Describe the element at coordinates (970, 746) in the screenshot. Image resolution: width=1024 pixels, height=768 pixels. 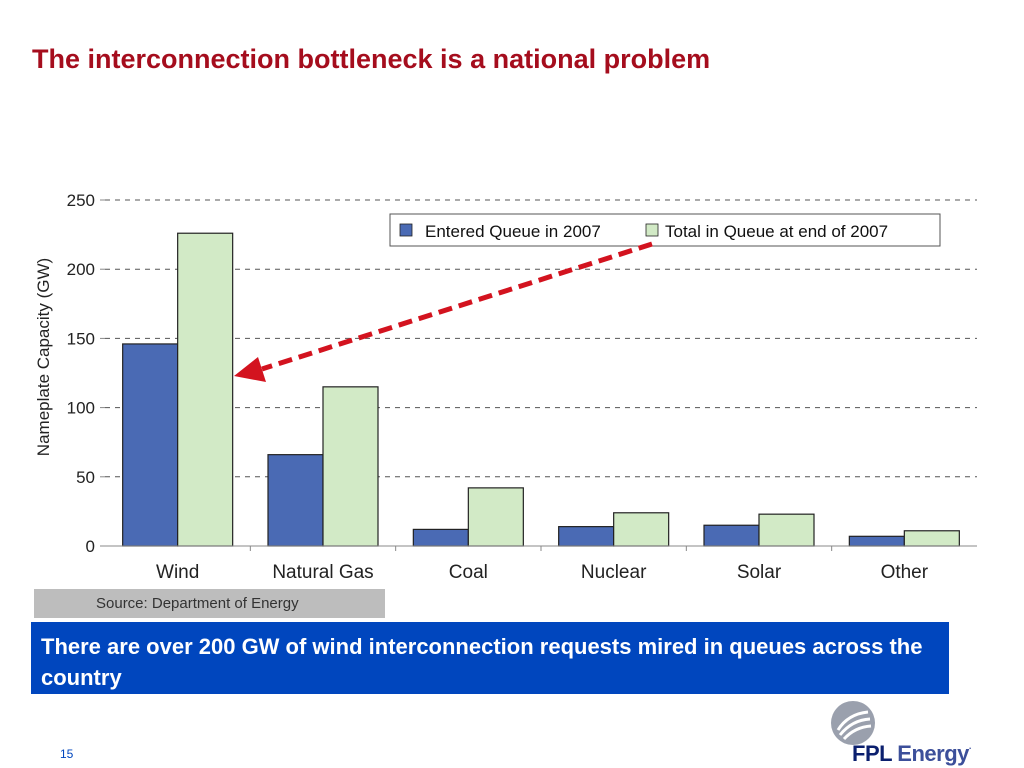
I see `logo-mark: .` at that location.